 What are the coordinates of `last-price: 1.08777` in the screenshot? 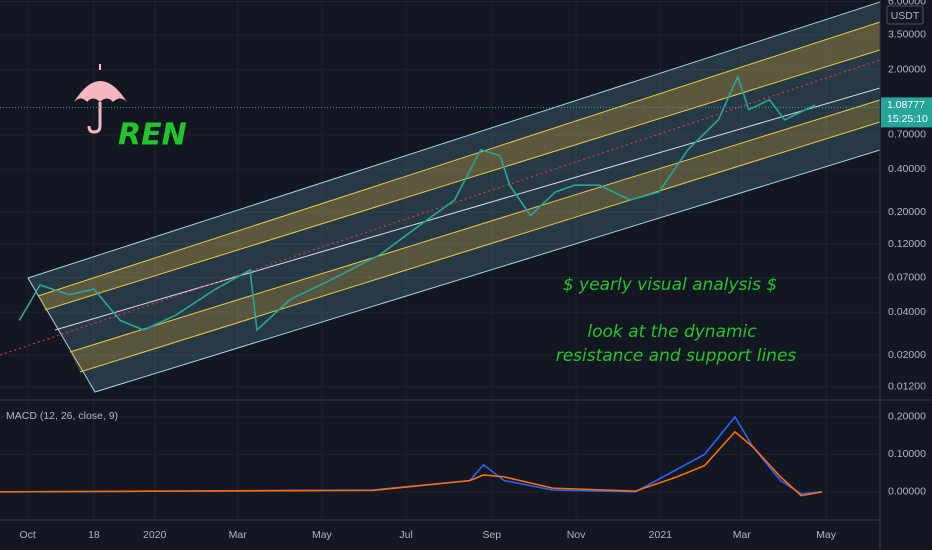 It's located at (906, 105).